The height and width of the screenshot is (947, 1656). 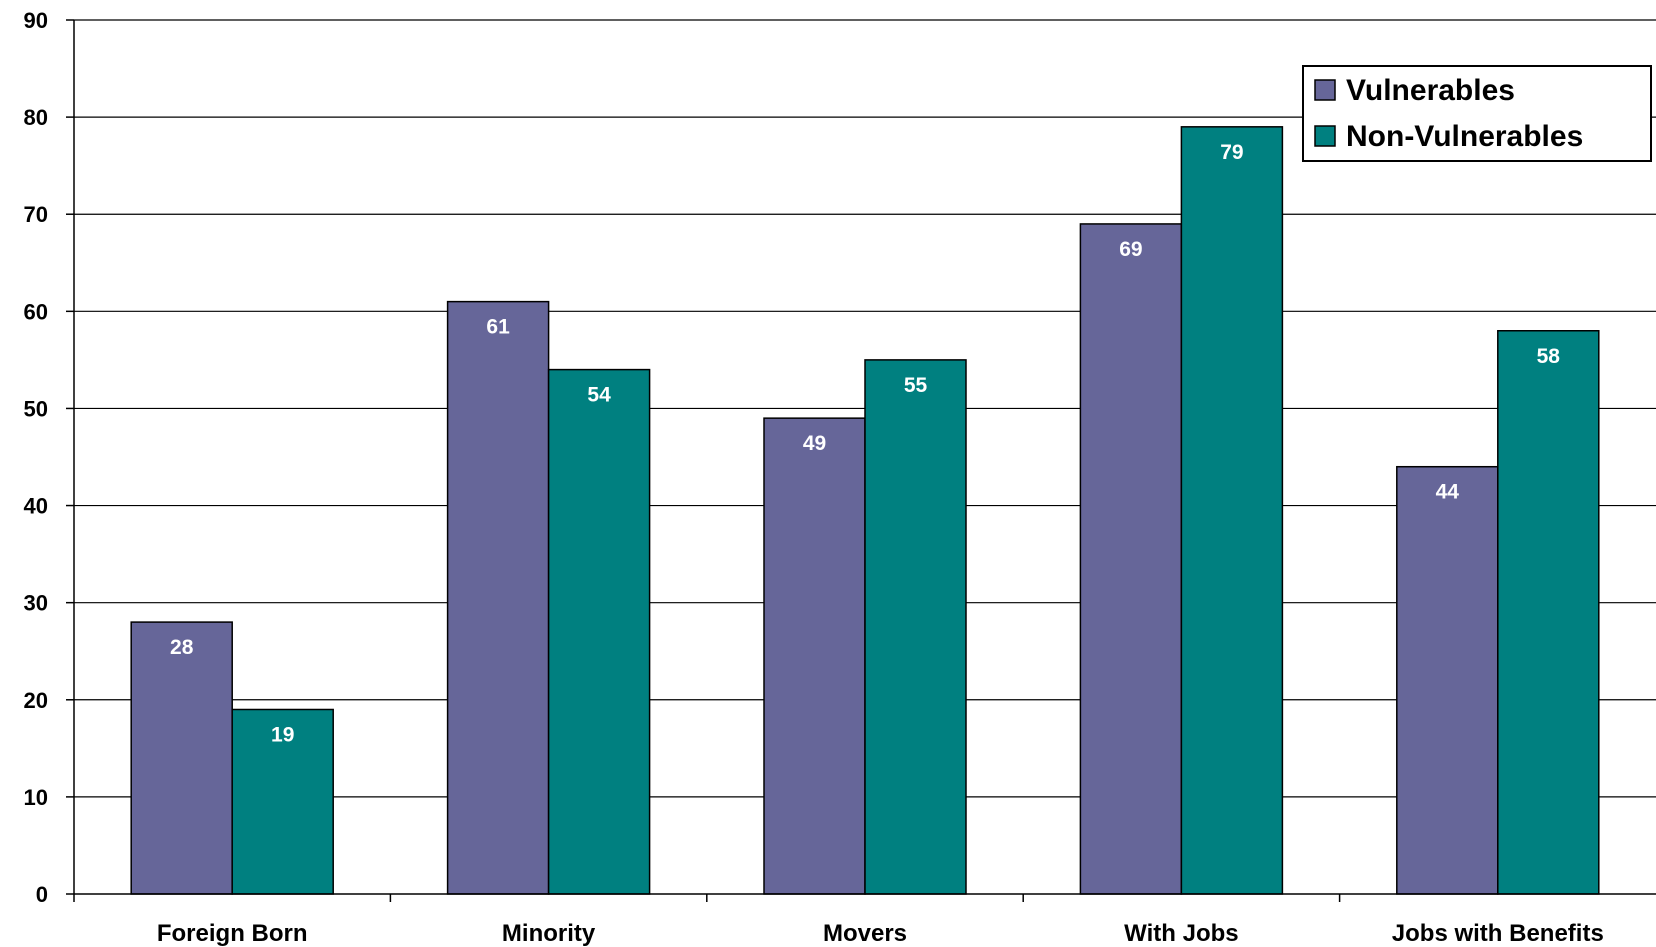 What do you see at coordinates (549, 933) in the screenshot?
I see `x-tick-label: Minority` at bounding box center [549, 933].